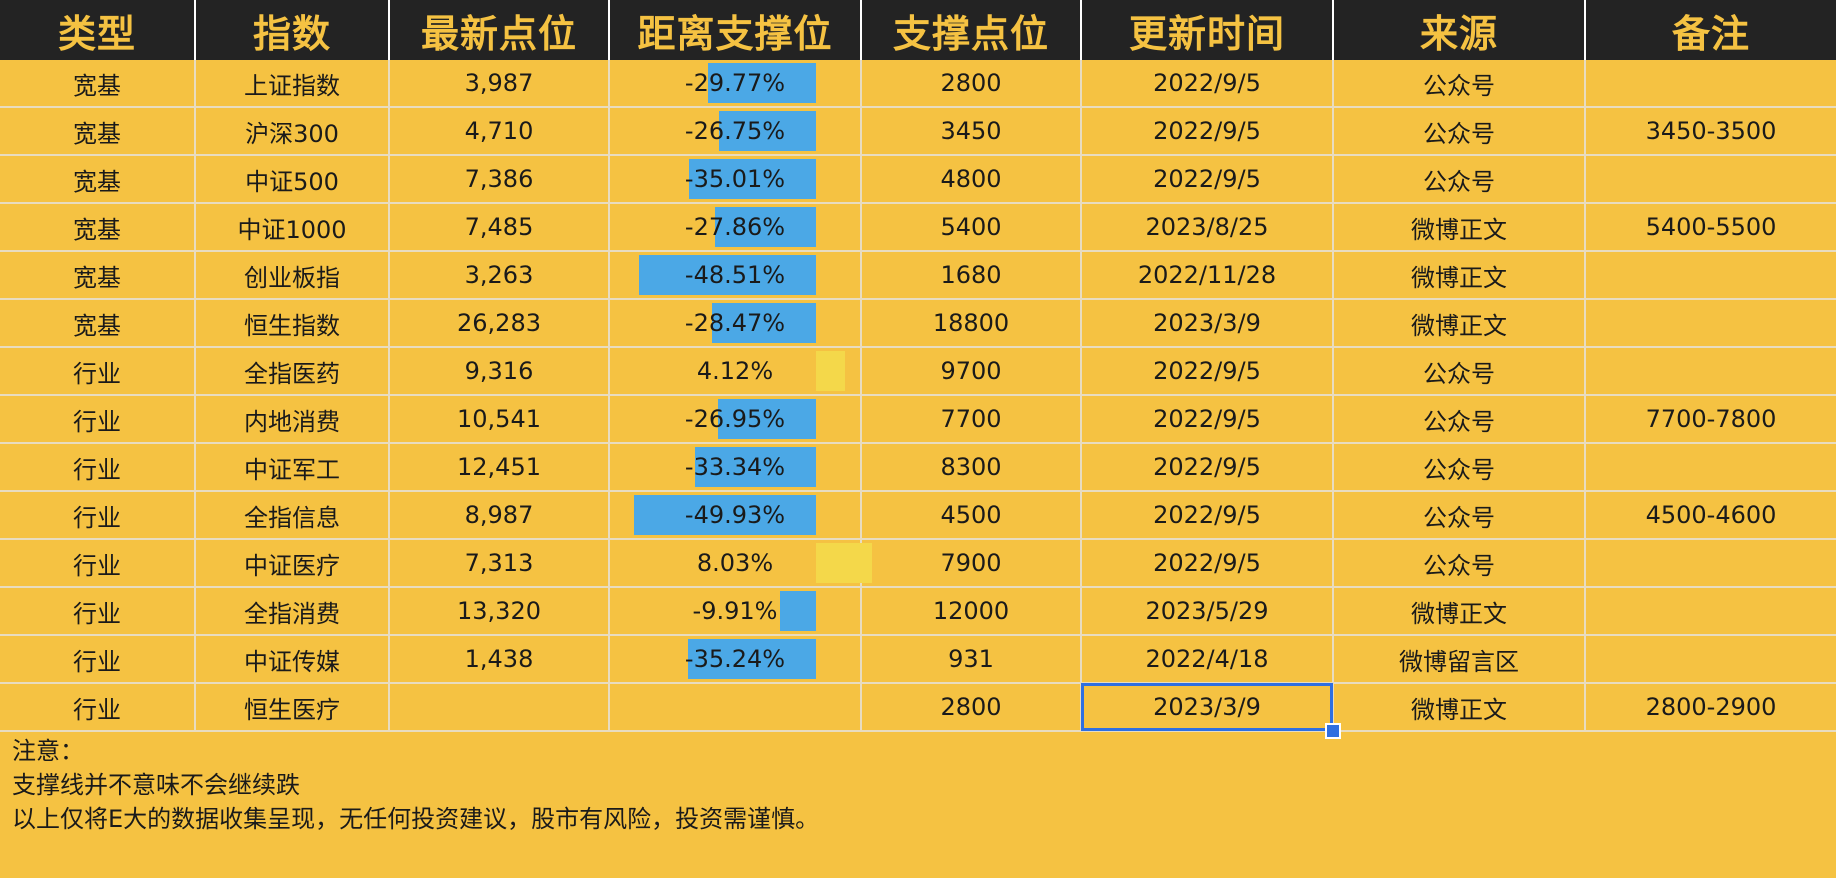 The width and height of the screenshot is (1836, 878). I want to click on cell-index: 全指消费, so click(292, 611).